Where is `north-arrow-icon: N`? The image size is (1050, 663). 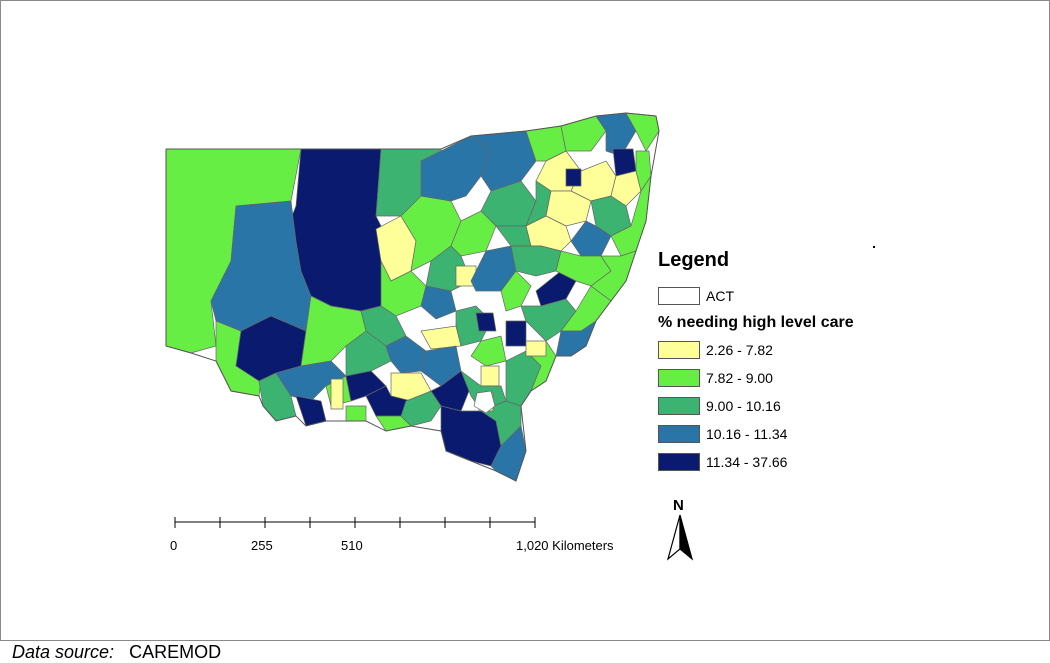
north-arrow-icon: N is located at coordinates (680, 531).